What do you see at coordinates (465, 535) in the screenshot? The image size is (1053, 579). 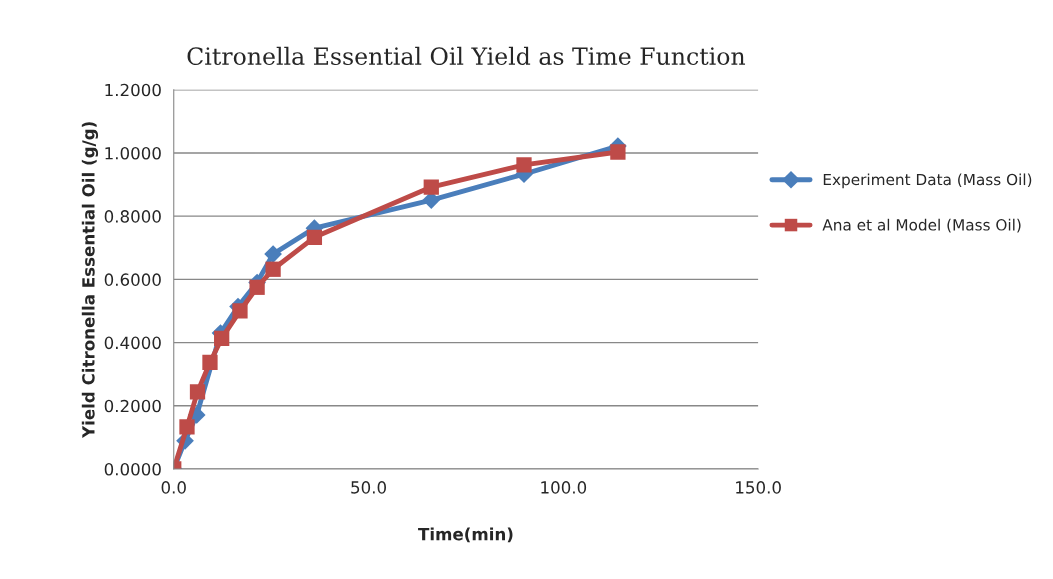 I see `x-axis-title: Time(min)` at bounding box center [465, 535].